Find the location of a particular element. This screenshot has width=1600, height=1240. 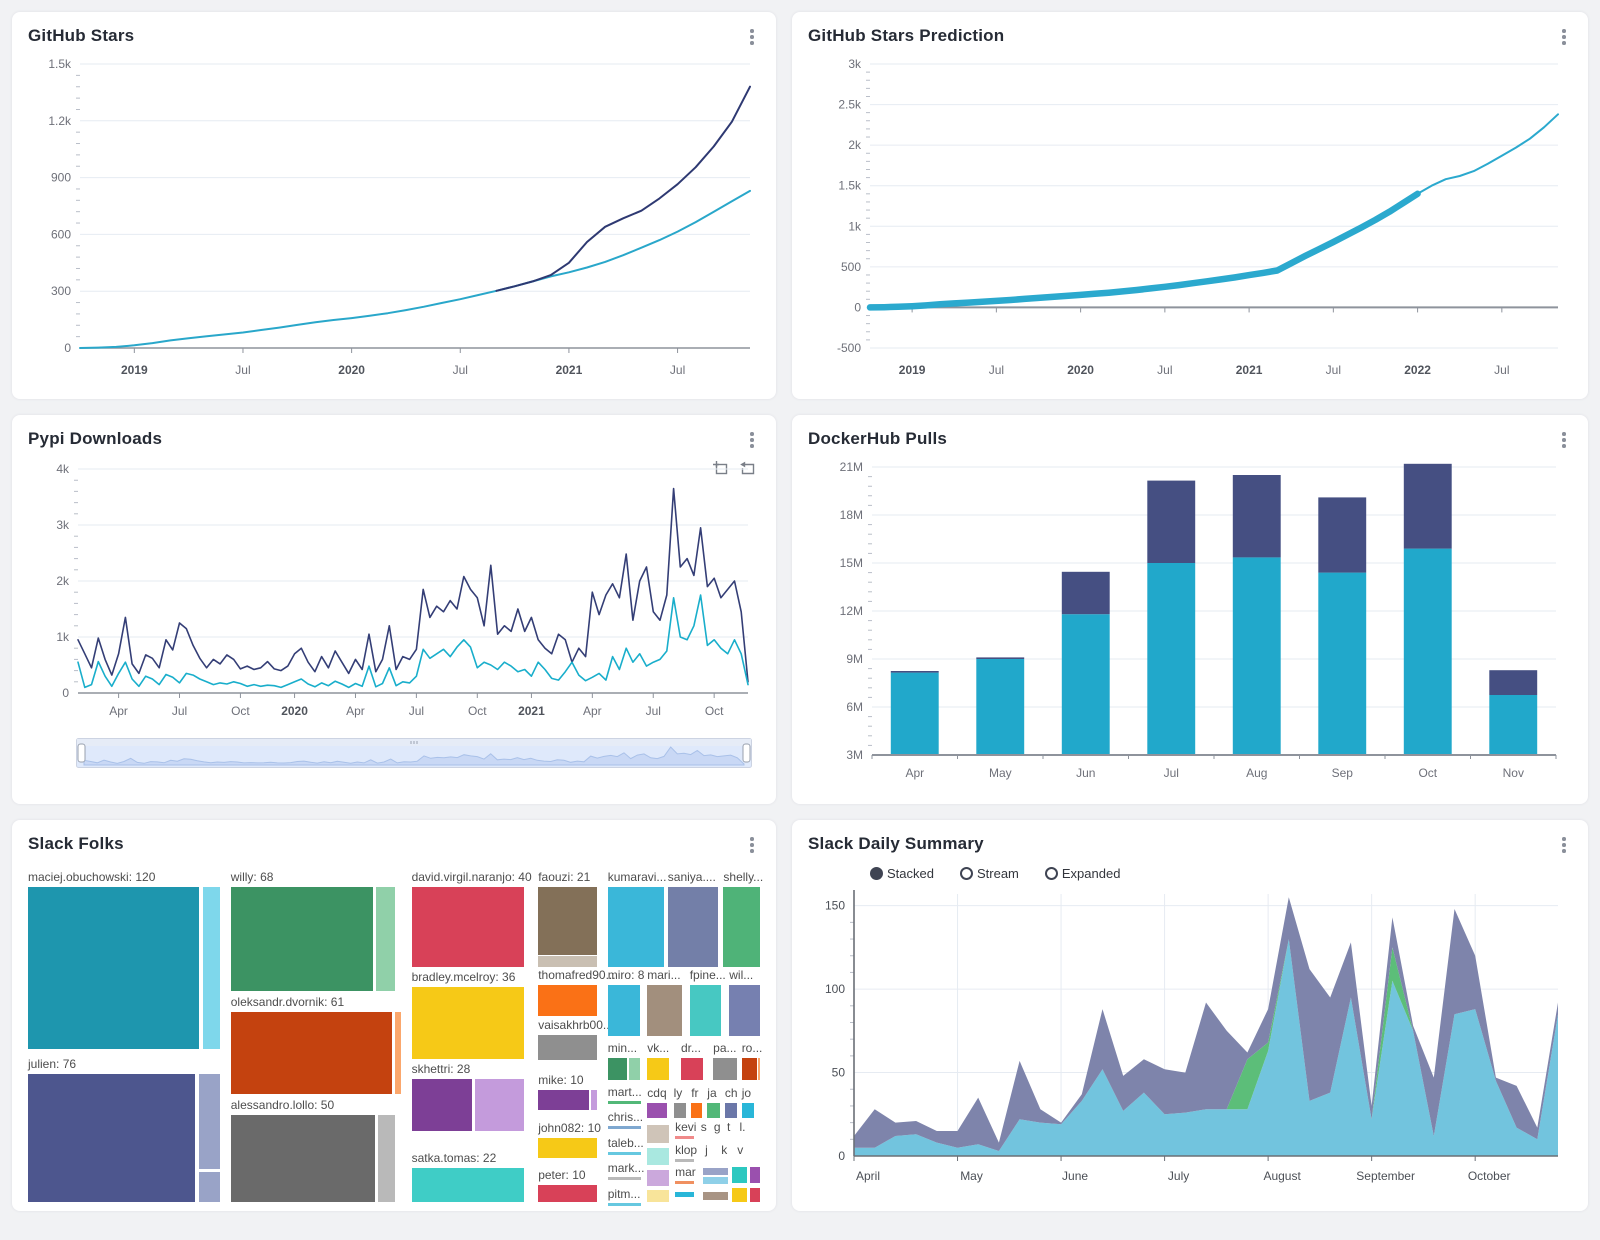

treemap-cell-label: v is located at coordinates (740, 1150).